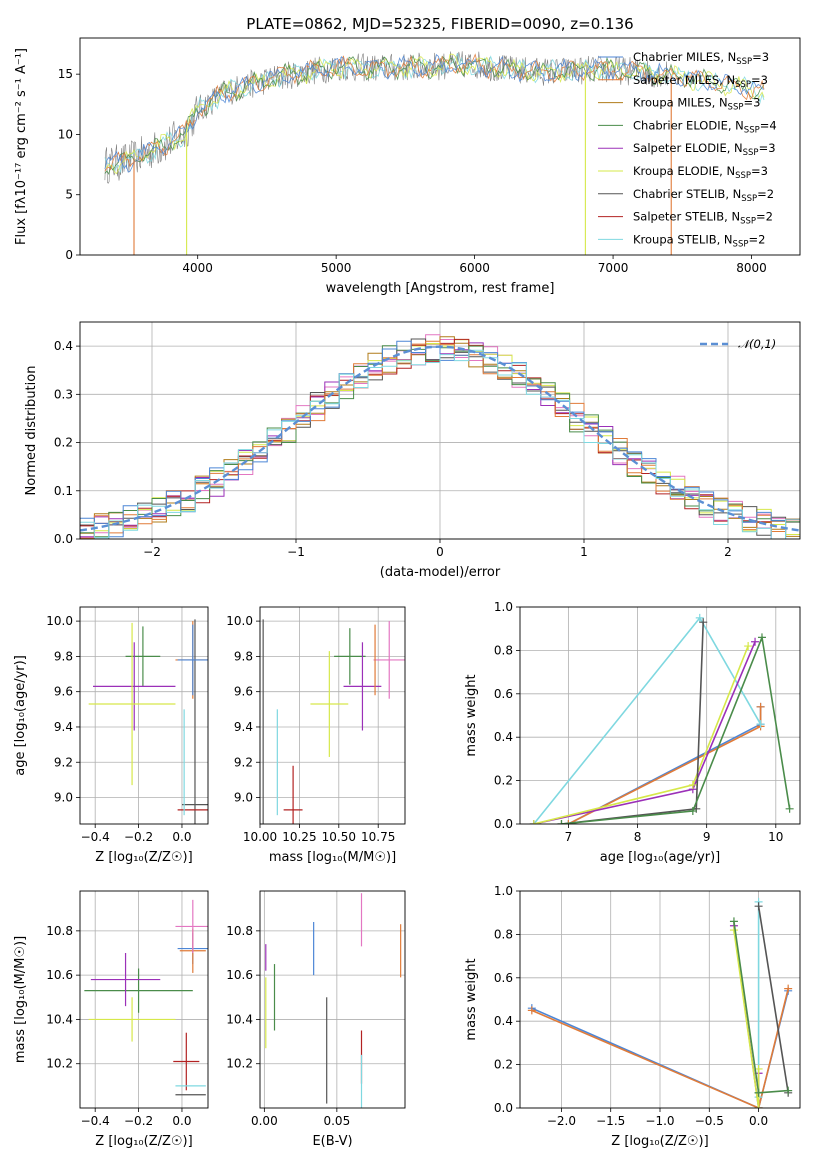 The image size is (819, 1170). I want to click on age-vs-mass-xlabel: mass [log₁₀(M/M☉)], so click(332, 857).